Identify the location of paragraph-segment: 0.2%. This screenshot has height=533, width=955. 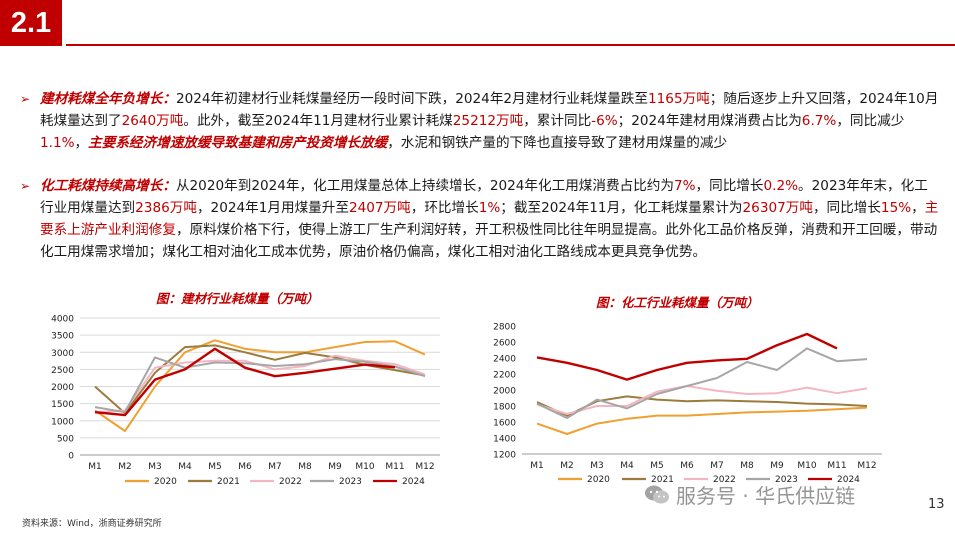
(781, 186).